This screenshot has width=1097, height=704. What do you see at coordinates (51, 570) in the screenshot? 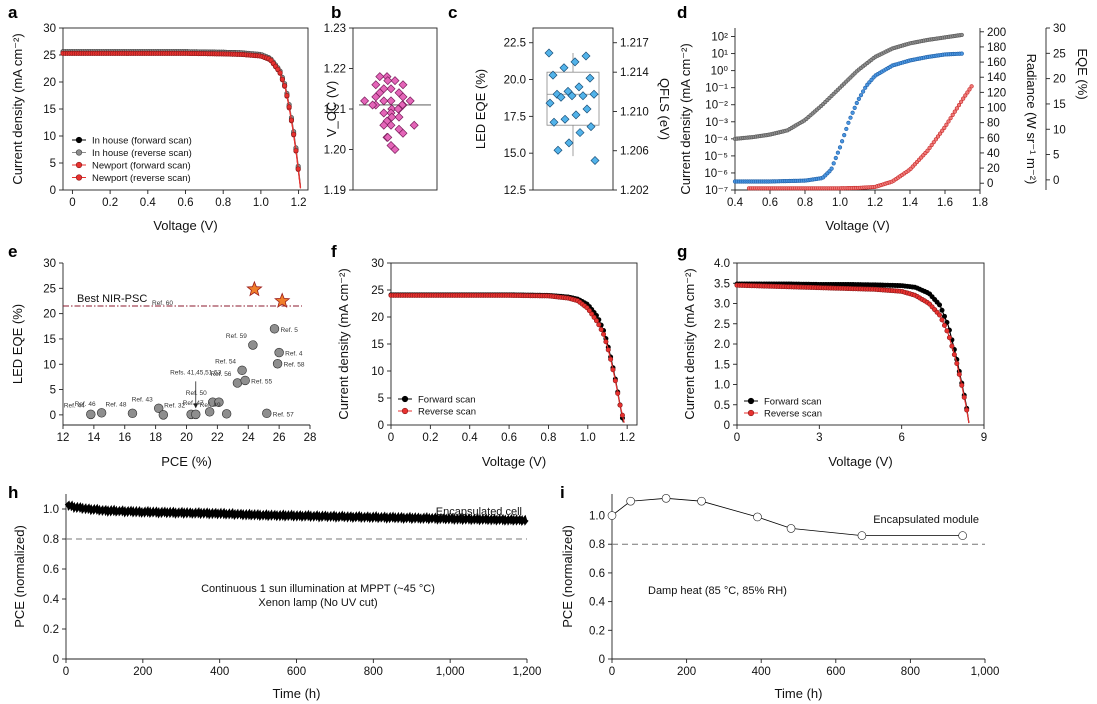
I see `y-tick-label: 0.6` at bounding box center [51, 570].